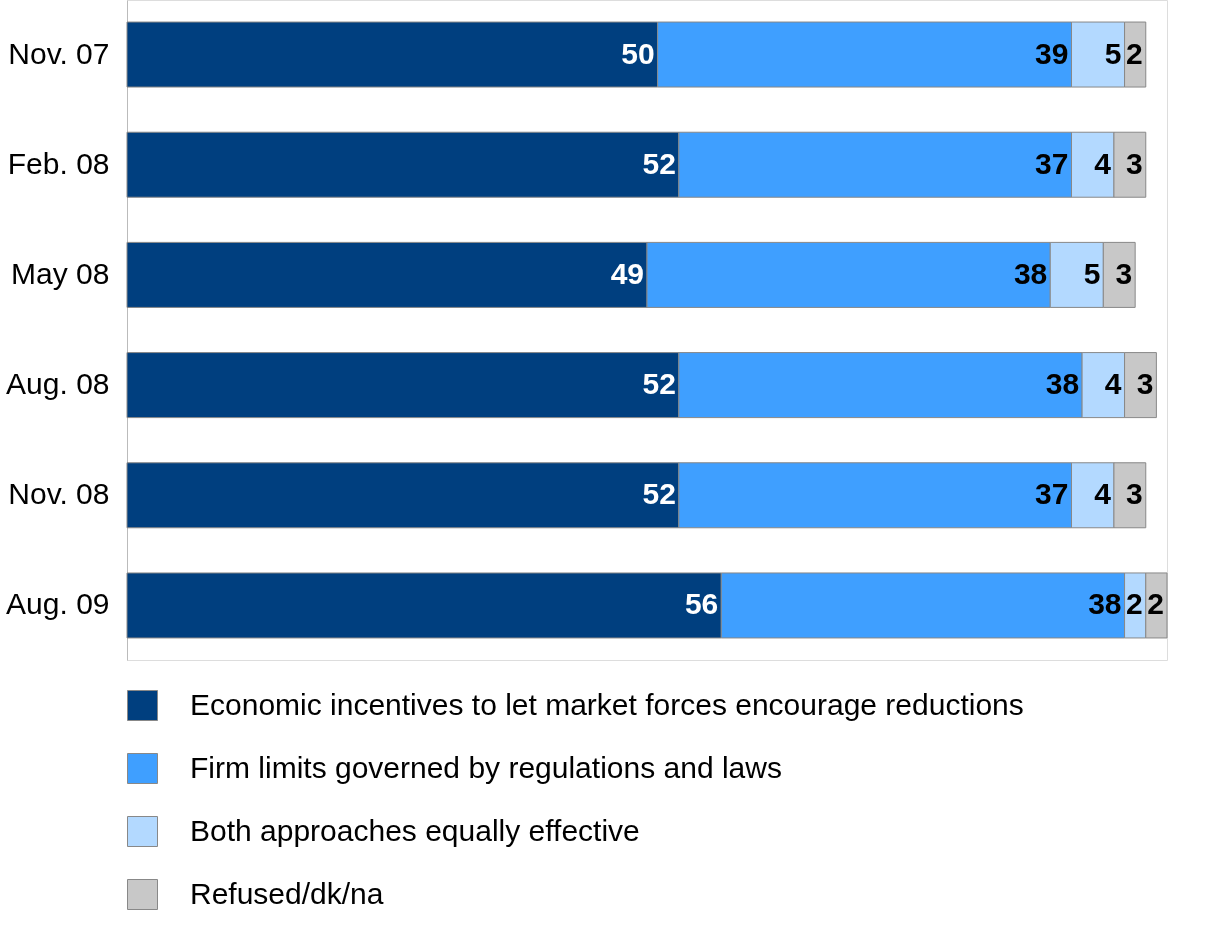  What do you see at coordinates (58, 384) in the screenshot?
I see `y-tick-label: Aug. 08` at bounding box center [58, 384].